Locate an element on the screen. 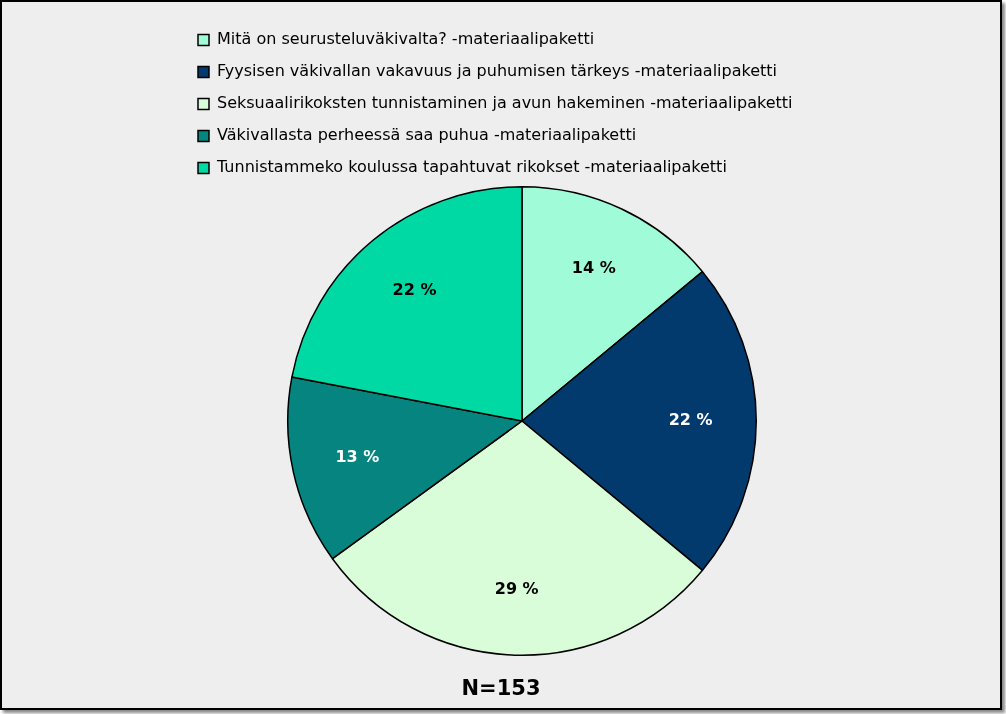 This screenshot has width=1006, height=714. data-label: 14 % is located at coordinates (593, 267).